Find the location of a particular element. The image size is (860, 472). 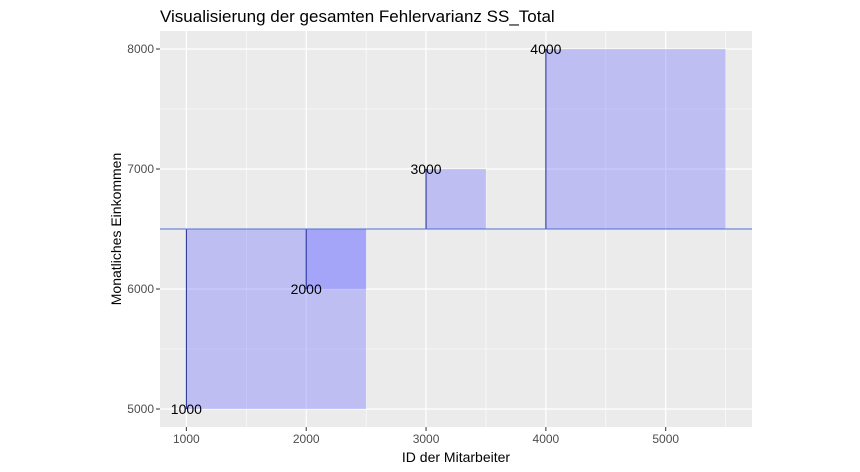

y-tick-label: 6000 is located at coordinates (140, 289).